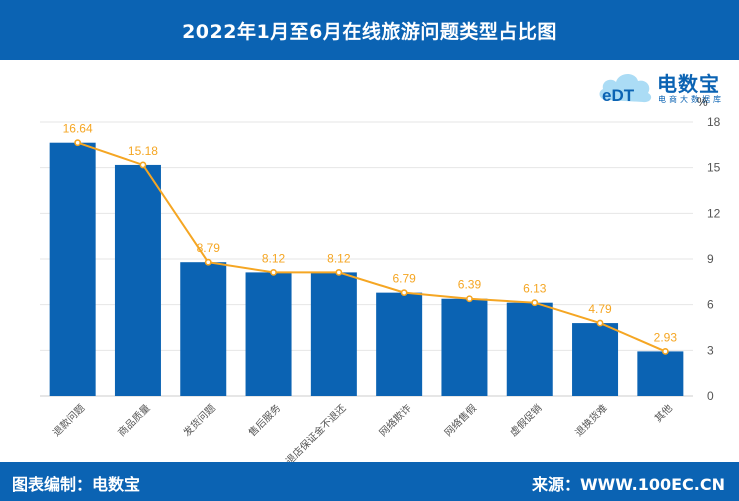 The width and height of the screenshot is (739, 501). I want to click on x-tick-label: 发货问题, so click(198, 419).